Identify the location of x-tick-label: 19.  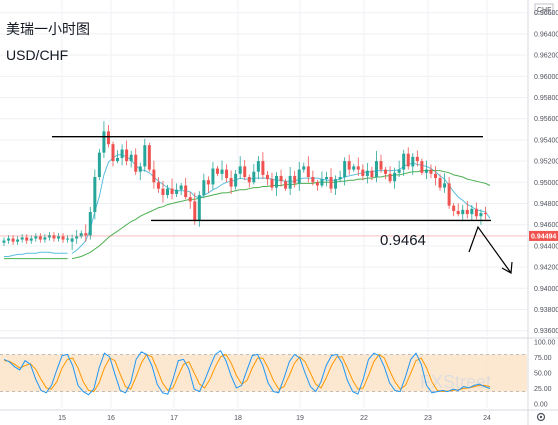
(300, 418).